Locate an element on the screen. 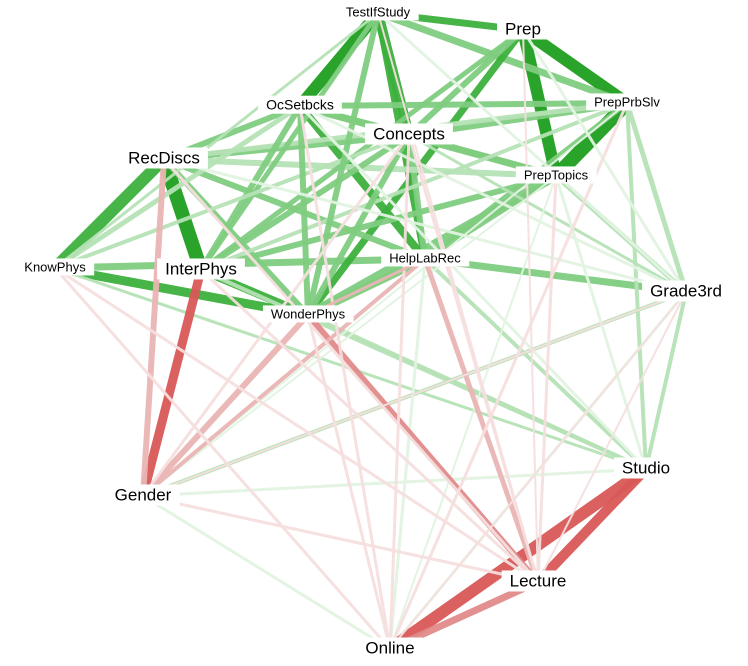 Image resolution: width=748 pixels, height=666 pixels. node-label: WonderPhys is located at coordinates (308, 313).